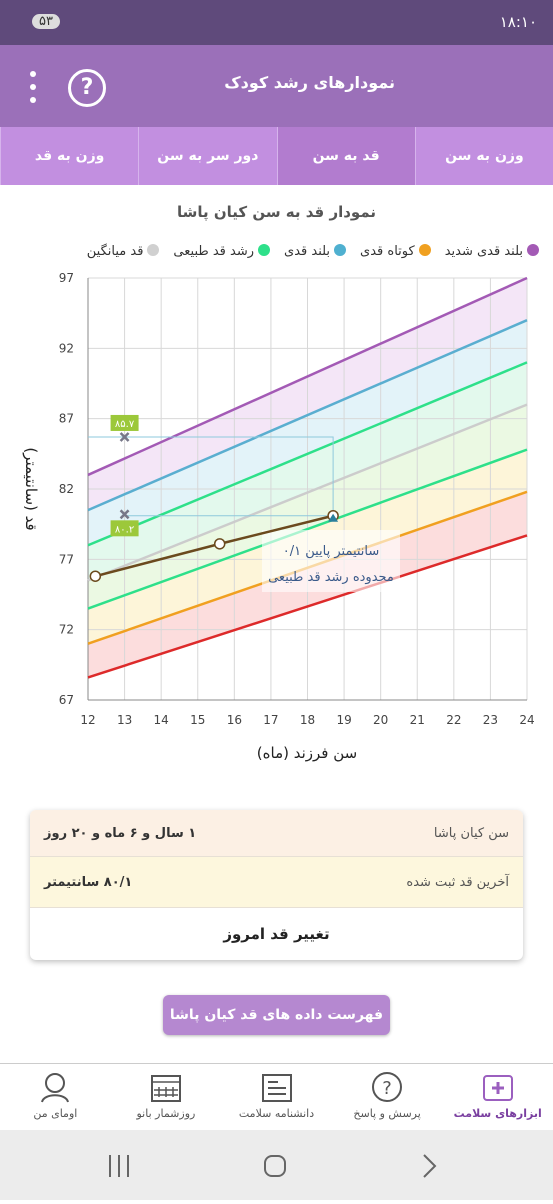  What do you see at coordinates (518, 22) in the screenshot?
I see `clock: ۱۸:۱۰` at bounding box center [518, 22].